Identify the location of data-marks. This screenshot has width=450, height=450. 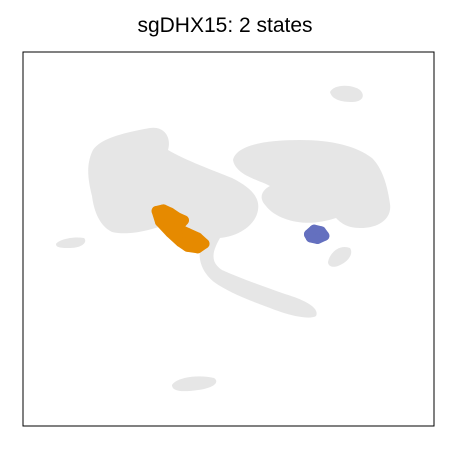
(240, 229).